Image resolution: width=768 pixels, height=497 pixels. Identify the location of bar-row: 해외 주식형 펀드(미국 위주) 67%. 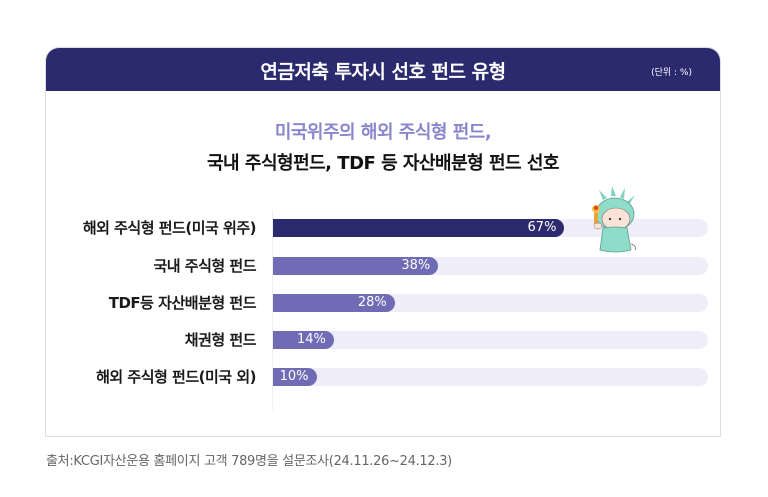
(383, 228).